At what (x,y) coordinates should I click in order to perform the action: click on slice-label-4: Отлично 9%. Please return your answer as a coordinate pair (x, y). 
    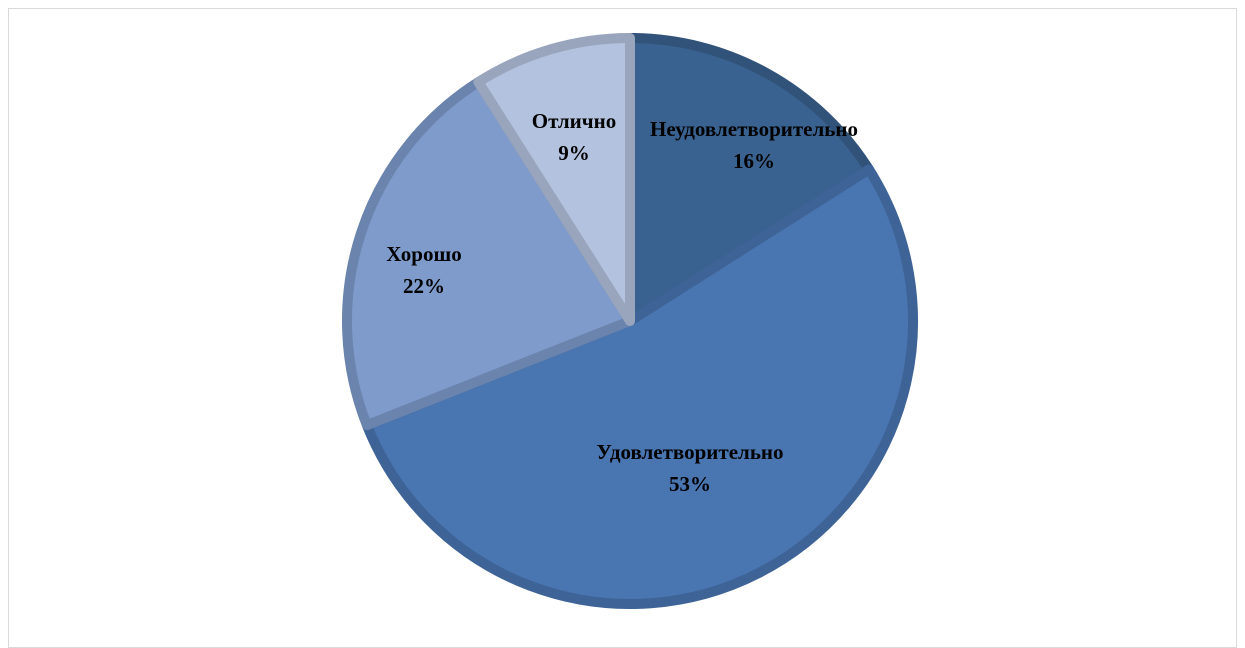
    Looking at the image, I should click on (574, 137).